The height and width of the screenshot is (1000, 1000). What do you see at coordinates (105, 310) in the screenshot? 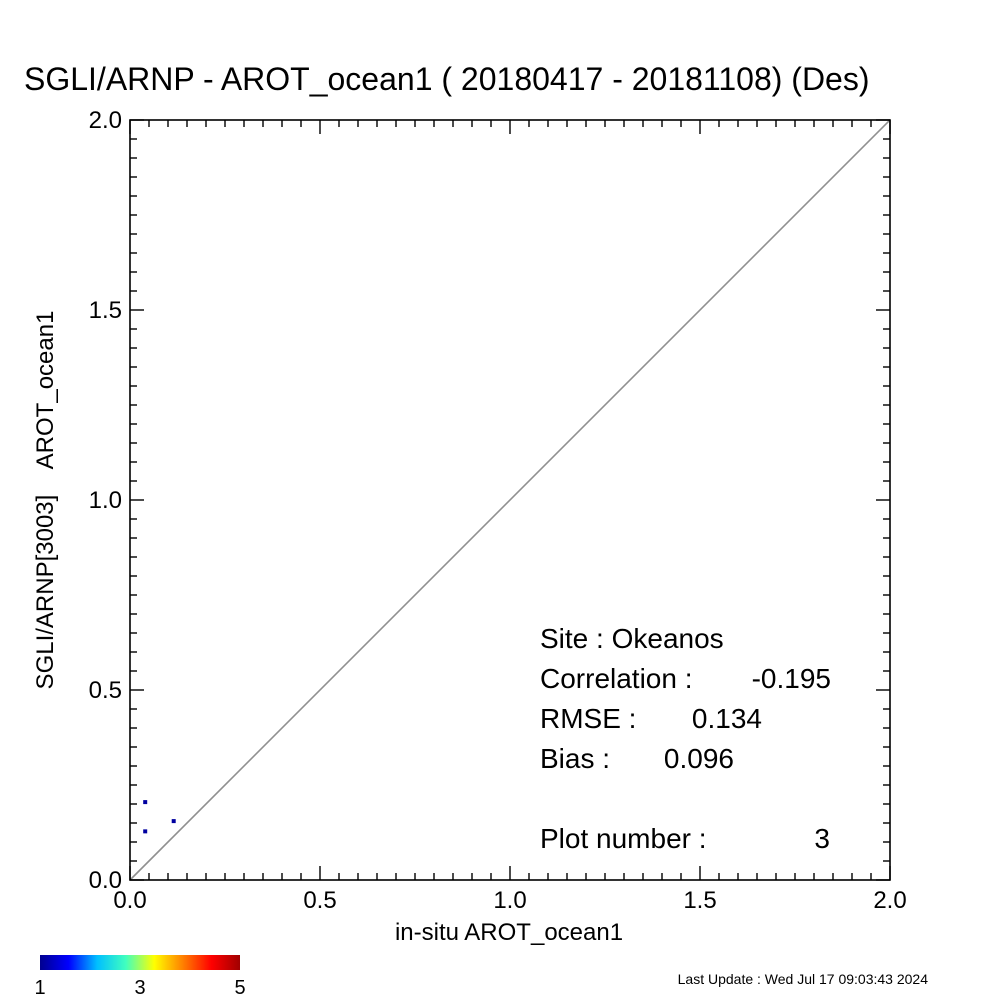
I see `y-tick-label: 1.5` at bounding box center [105, 310].